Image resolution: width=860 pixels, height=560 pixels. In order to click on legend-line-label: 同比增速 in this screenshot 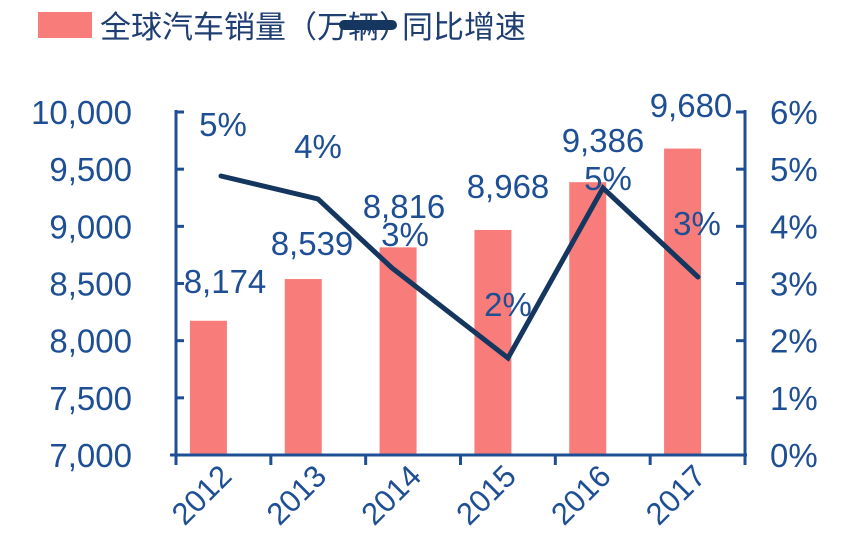, I will do `click(464, 28)`.